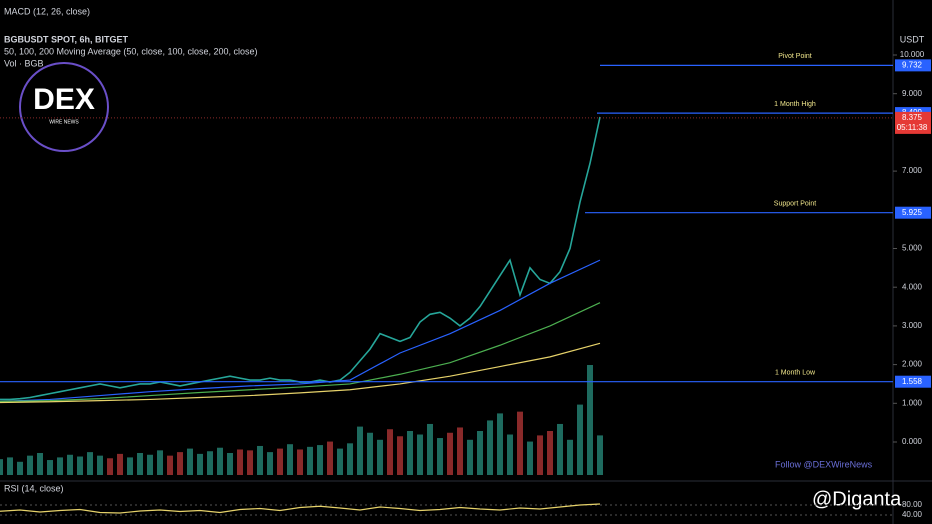 Image resolution: width=932 pixels, height=524 pixels. Describe the element at coordinates (912, 514) in the screenshot. I see `rsi-tick-label: 40.00` at that location.